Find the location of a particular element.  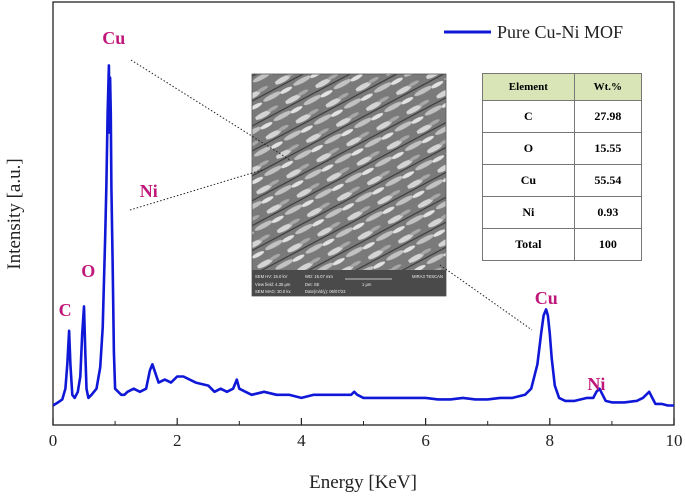

x-axis-tick-labels: 0 2 4 6 8 10 is located at coordinates (366, 440).